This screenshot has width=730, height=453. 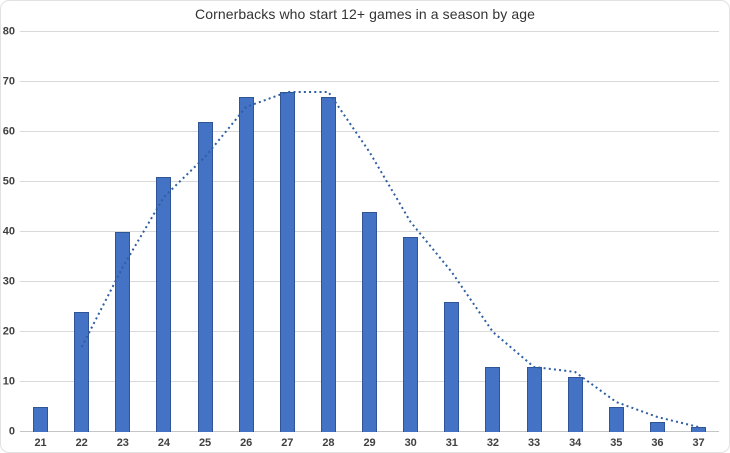 I want to click on y-tick-label: 40, so click(x=8, y=231).